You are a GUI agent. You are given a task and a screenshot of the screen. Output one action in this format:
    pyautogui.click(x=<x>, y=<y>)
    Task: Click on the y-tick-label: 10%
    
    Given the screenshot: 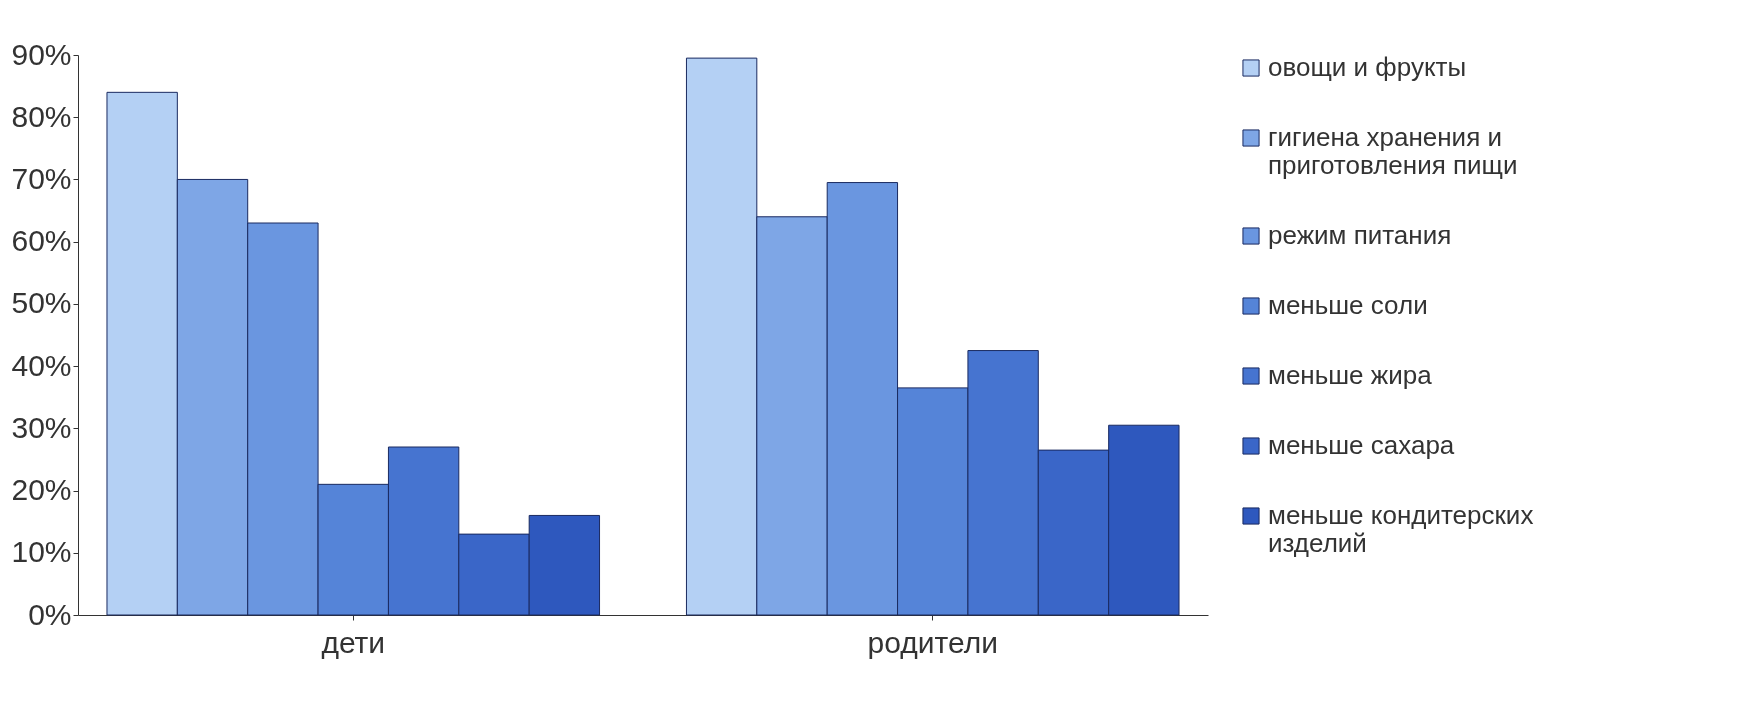 What is the action you would take?
    pyautogui.click(x=41, y=552)
    